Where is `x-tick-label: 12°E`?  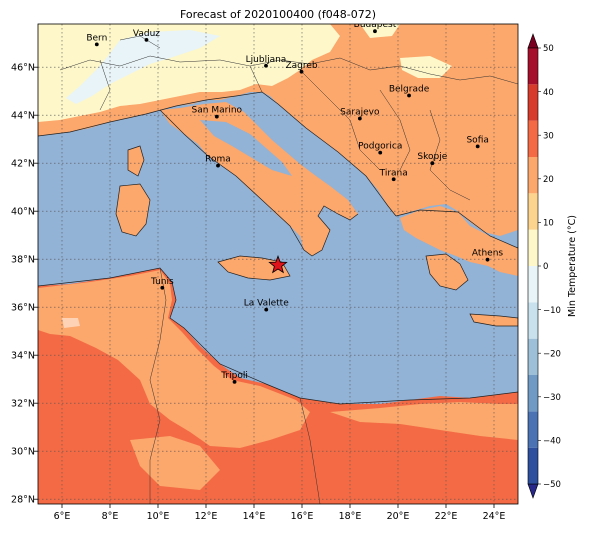 x-tick-label: 12°E is located at coordinates (206, 516).